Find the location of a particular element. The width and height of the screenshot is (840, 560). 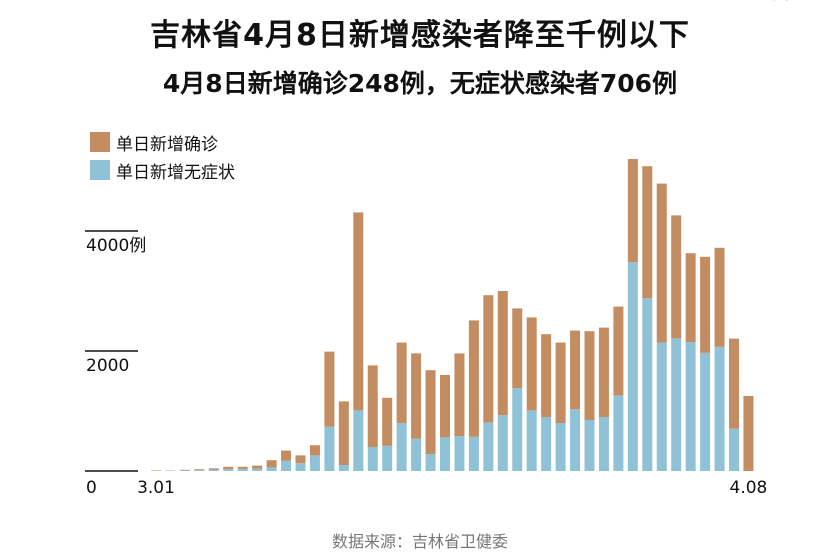

legend-item-asymptomatic: 单日新增无症状 is located at coordinates (162, 170).